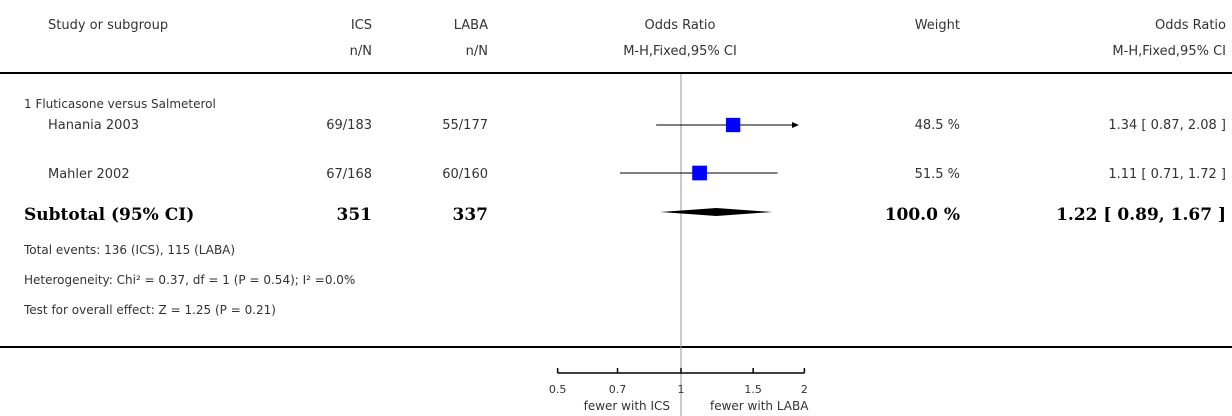 The image size is (1232, 416). Describe the element at coordinates (616, 347) in the screenshot. I see `axis-divider` at that location.